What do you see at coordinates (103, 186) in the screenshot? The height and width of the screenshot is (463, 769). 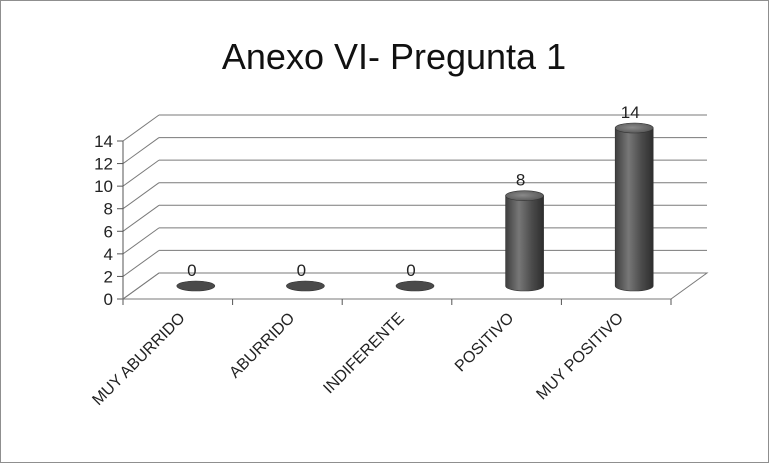 I see `y-tick-label: 10` at bounding box center [103, 186].